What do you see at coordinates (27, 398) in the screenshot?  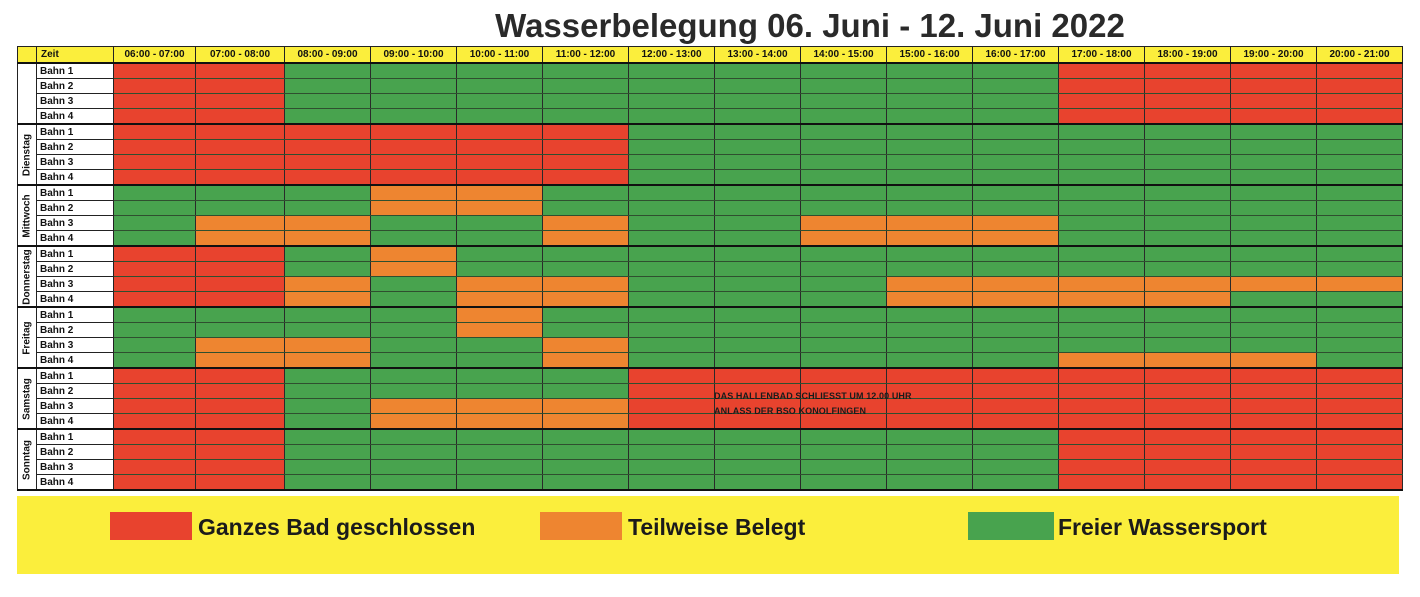 I see `day-cell: Samstag` at bounding box center [27, 398].